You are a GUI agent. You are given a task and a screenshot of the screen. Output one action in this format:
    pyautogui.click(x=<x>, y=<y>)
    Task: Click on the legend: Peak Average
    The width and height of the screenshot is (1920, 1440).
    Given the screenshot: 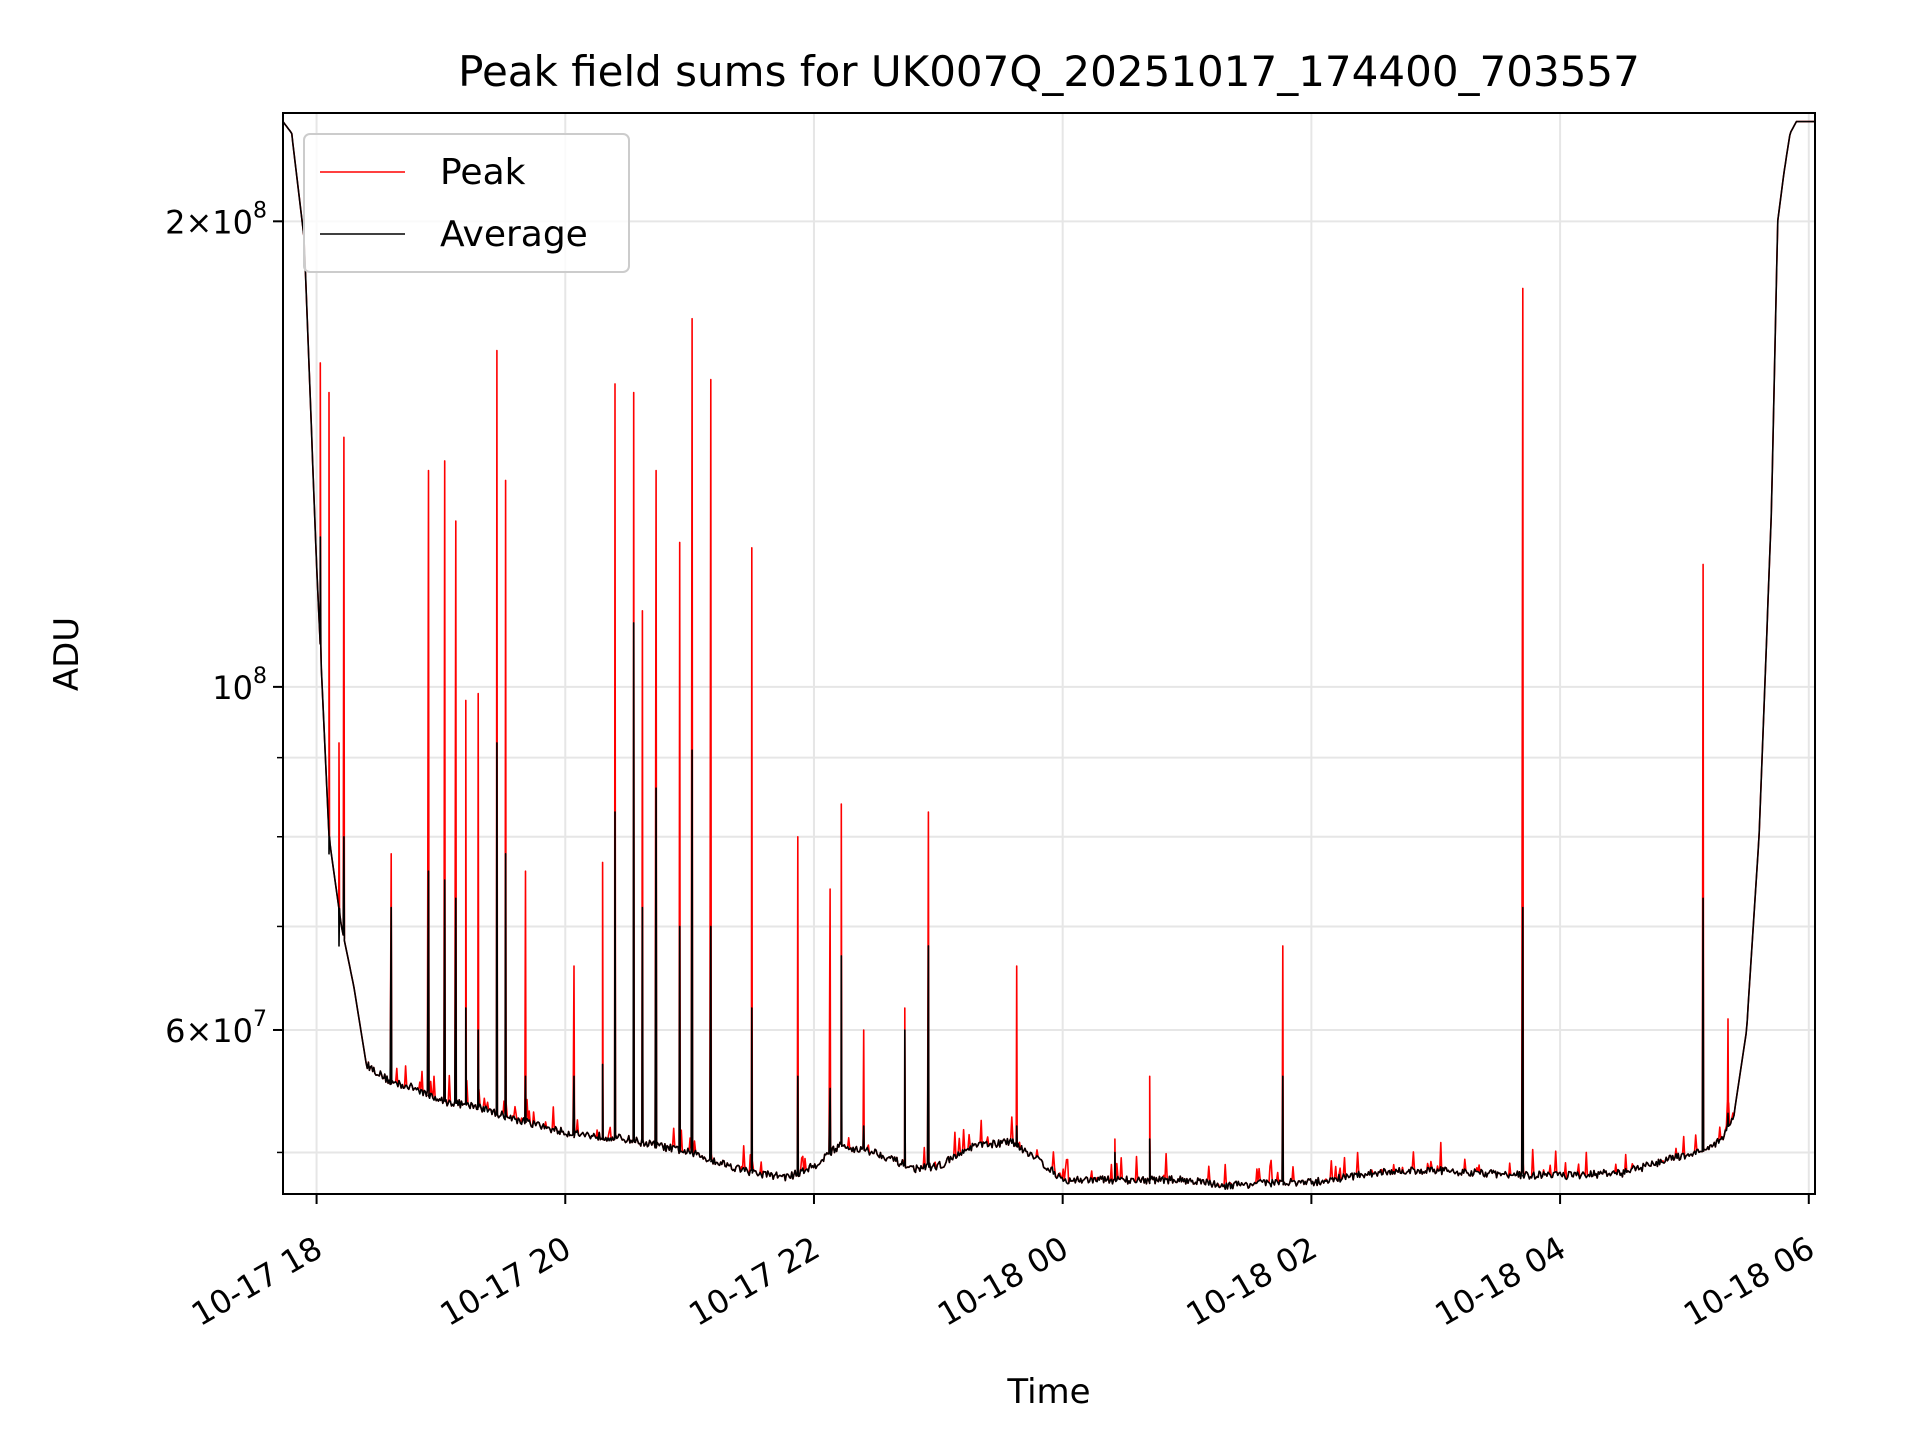 What is the action you would take?
    pyautogui.click(x=466, y=203)
    